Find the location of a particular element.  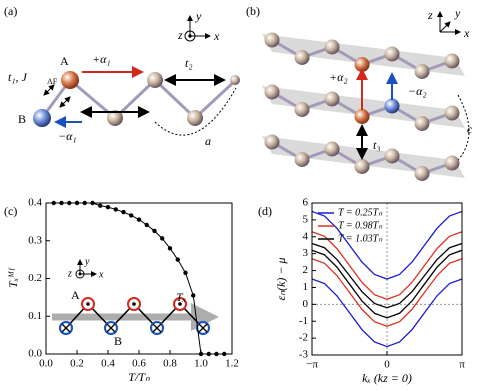

y-tick-label: -1 is located at coordinates (303, 321).